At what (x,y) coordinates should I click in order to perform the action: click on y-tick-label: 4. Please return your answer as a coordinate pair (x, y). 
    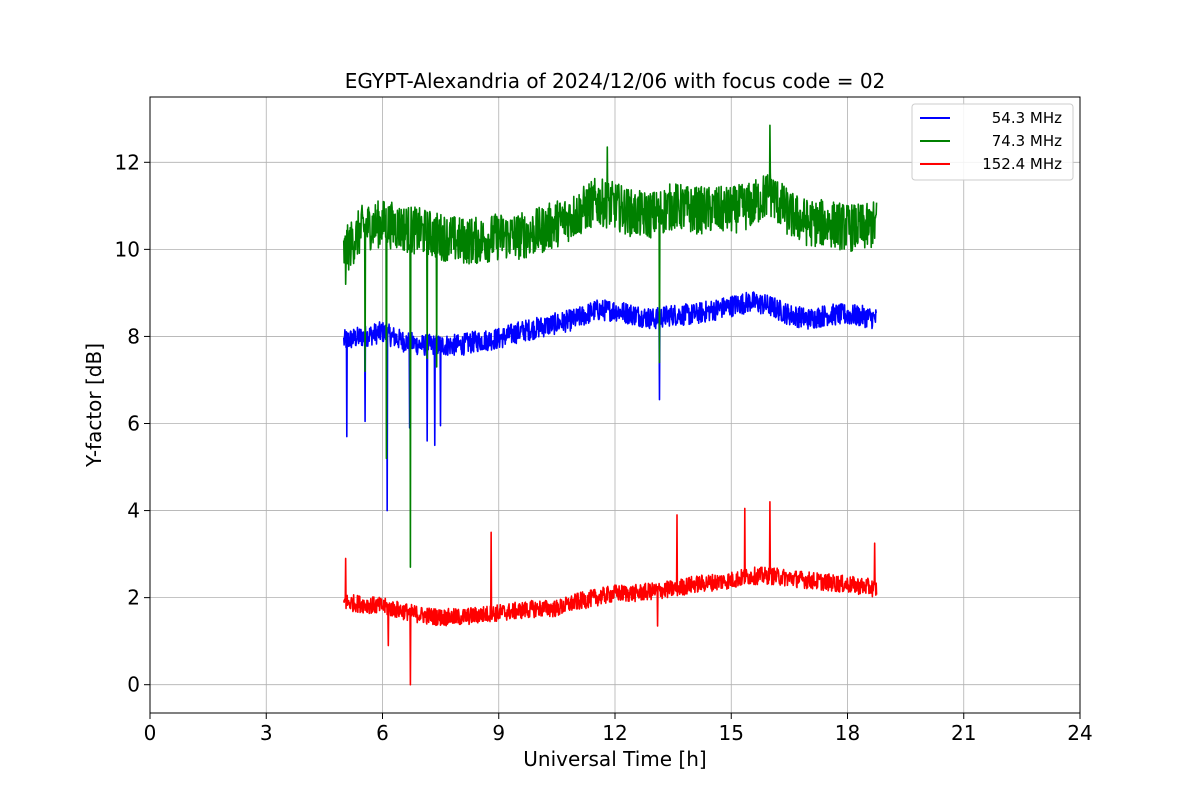
    Looking at the image, I should click on (133, 511).